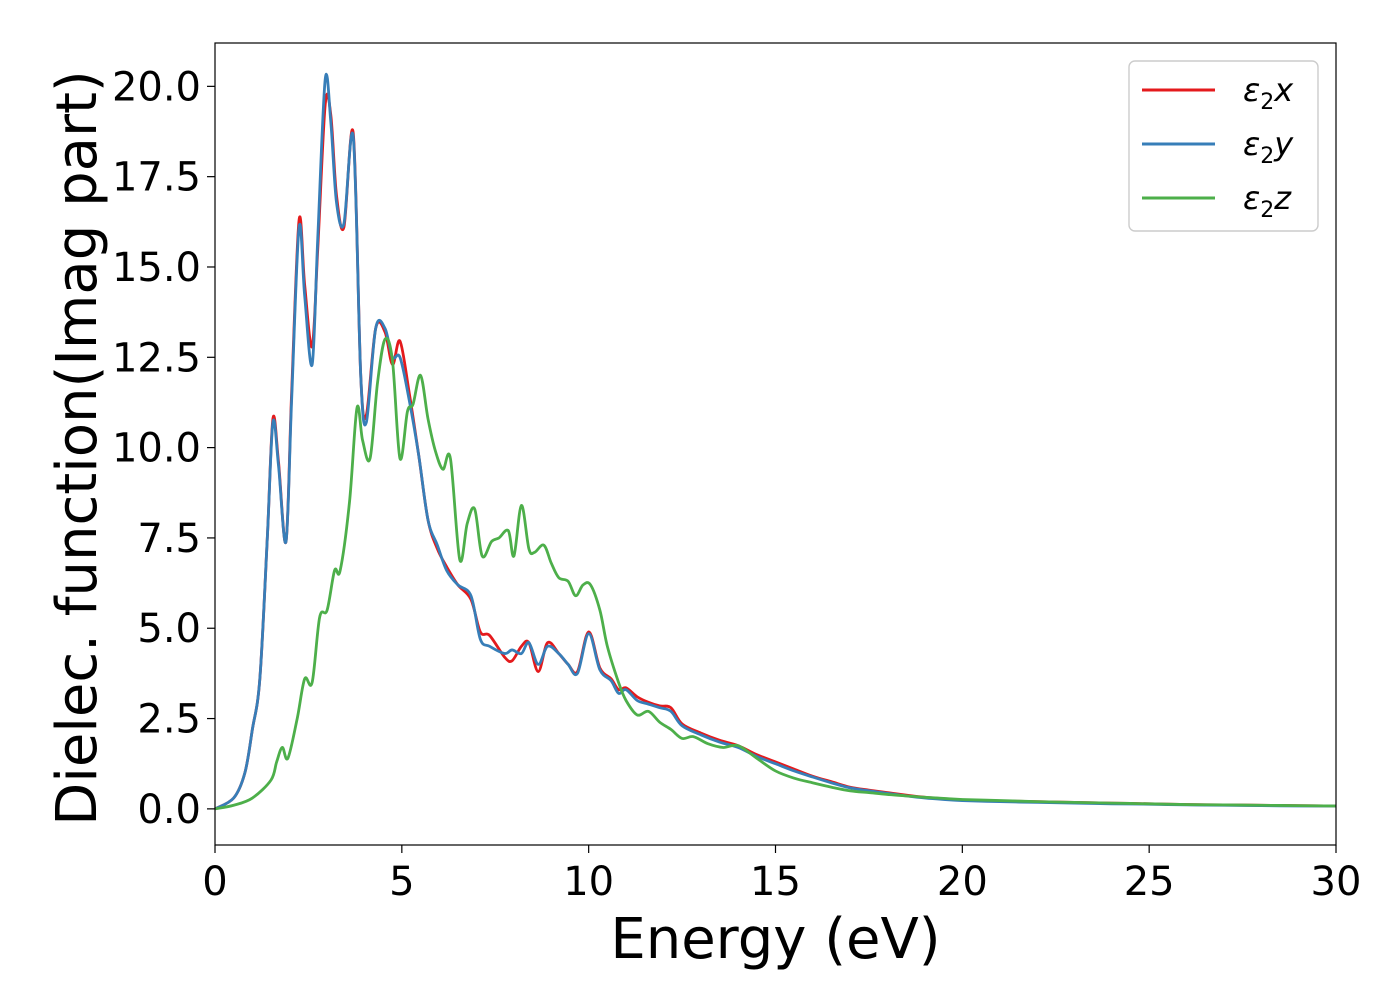 The width and height of the screenshot is (1400, 1004). What do you see at coordinates (775, 939) in the screenshot?
I see `x-axis-label: Energy (eV)` at bounding box center [775, 939].